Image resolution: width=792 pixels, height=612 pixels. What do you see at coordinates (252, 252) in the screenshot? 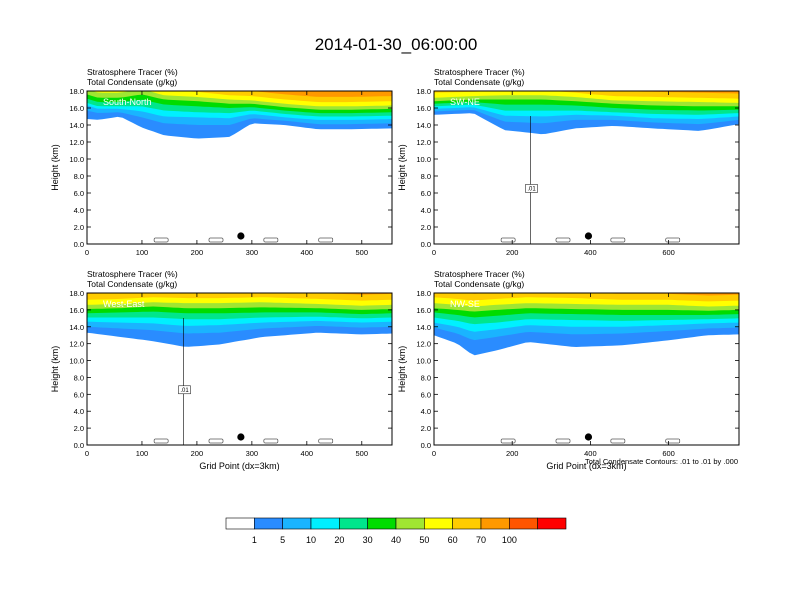
I see `x-tick-label: 300` at bounding box center [252, 252].